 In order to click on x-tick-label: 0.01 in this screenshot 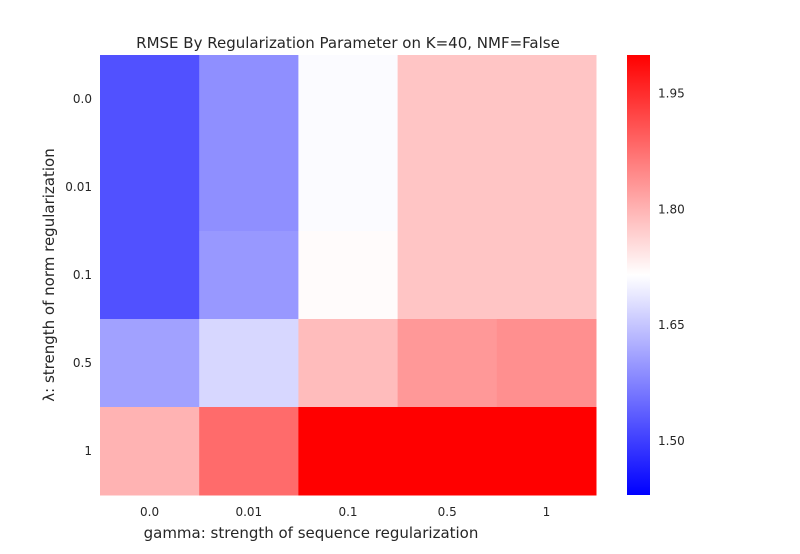, I will do `click(248, 512)`.